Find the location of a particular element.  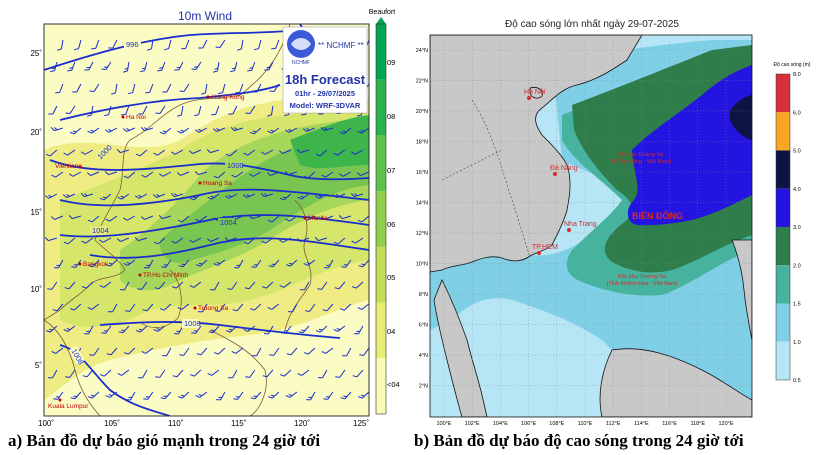

lon-tick: 108°E is located at coordinates (556, 424).